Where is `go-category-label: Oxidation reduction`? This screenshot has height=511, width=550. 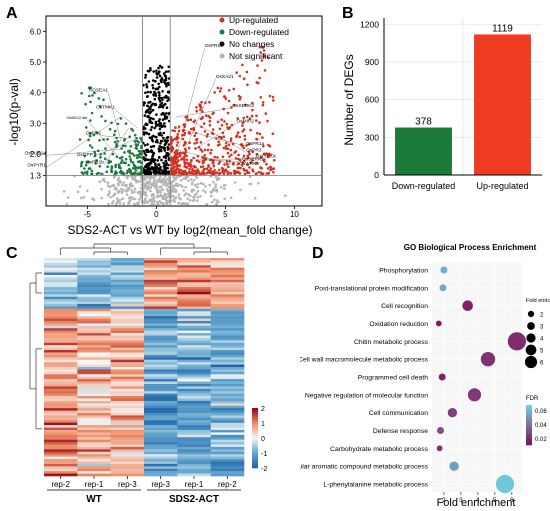 go-category-label: Oxidation reduction is located at coordinates (398, 324).